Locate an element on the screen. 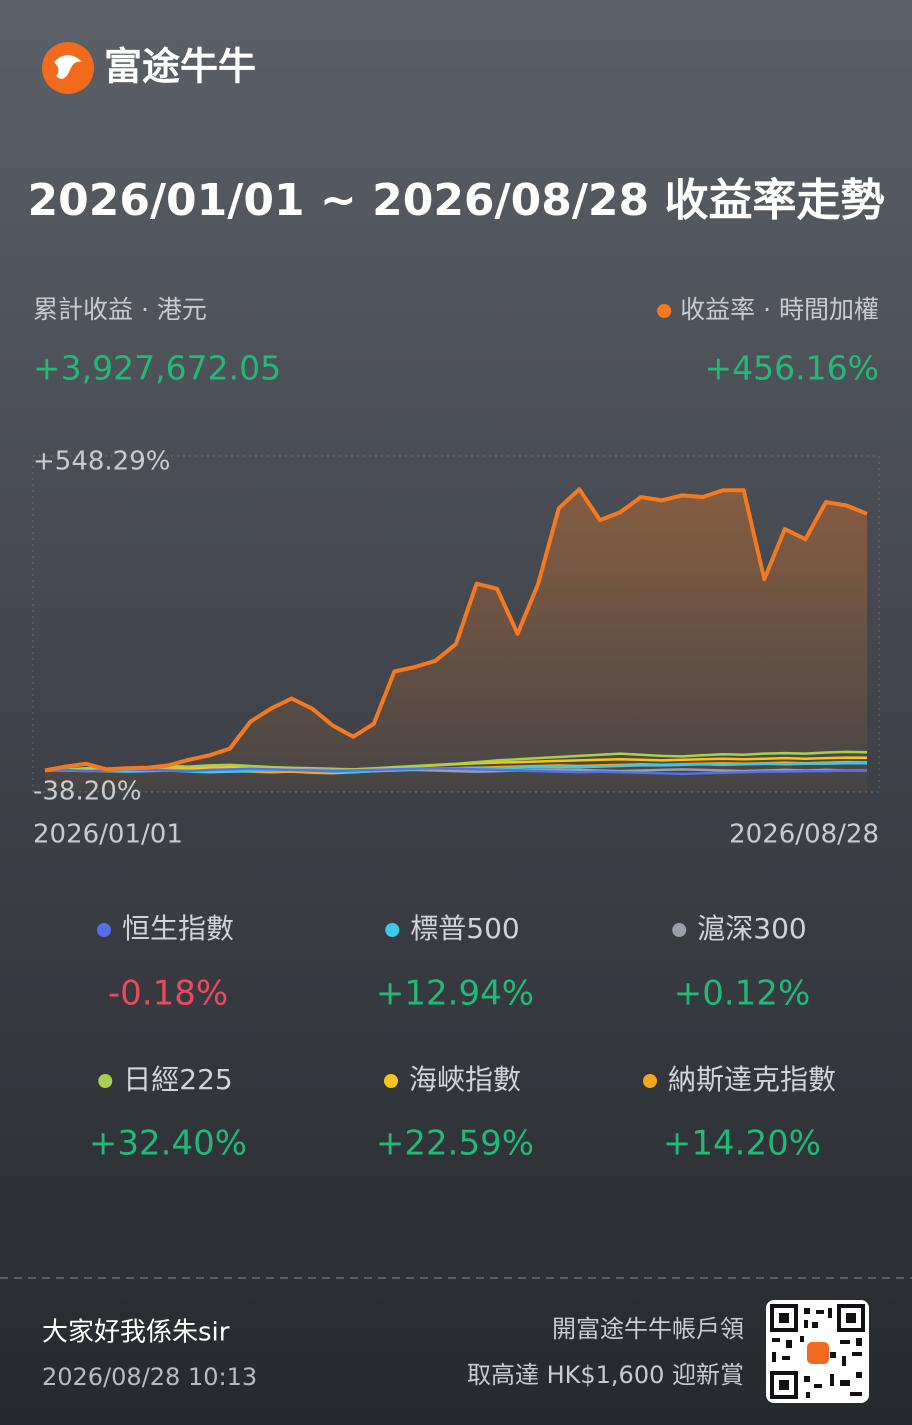 The height and width of the screenshot is (1425, 912). page-title: 2026/01/01 ~ 2026/08/28 收益率走勢 is located at coordinates (456, 200).